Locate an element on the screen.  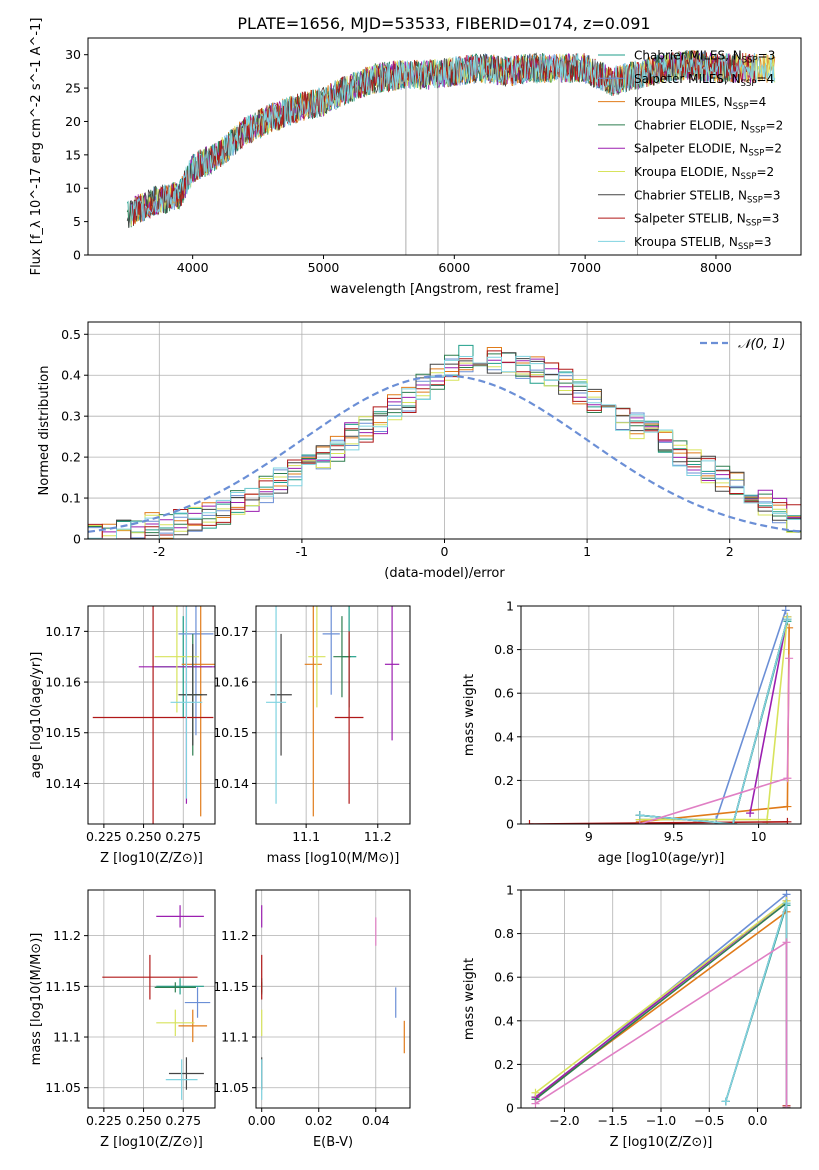
x-tick-label: 0 is located at coordinates (445, 551).